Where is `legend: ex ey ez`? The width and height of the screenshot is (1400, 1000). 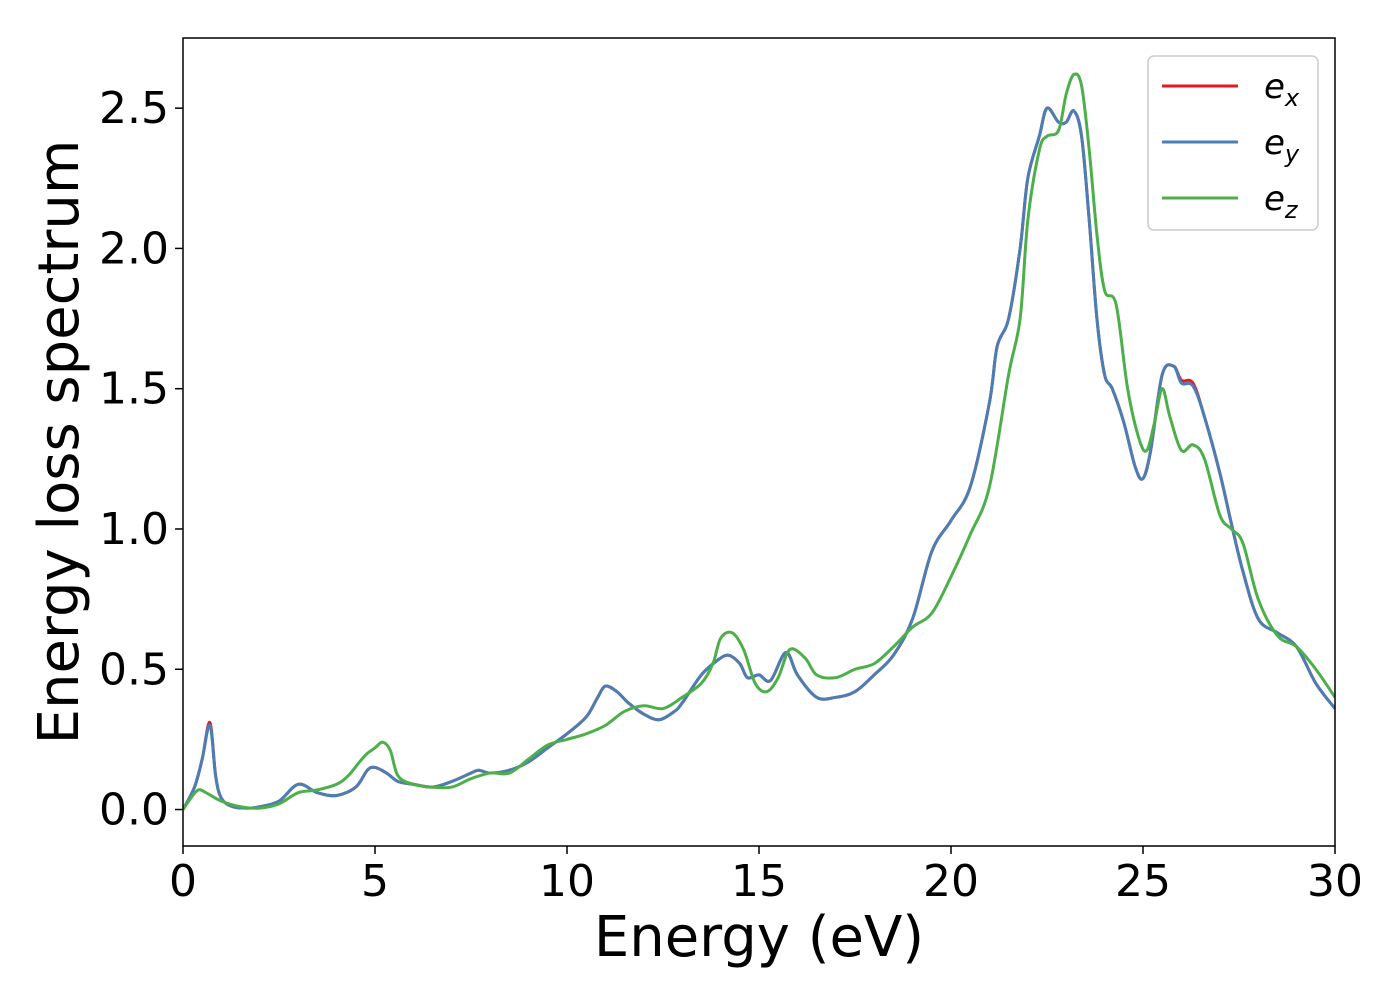 legend: ex ey ez is located at coordinates (1233, 143).